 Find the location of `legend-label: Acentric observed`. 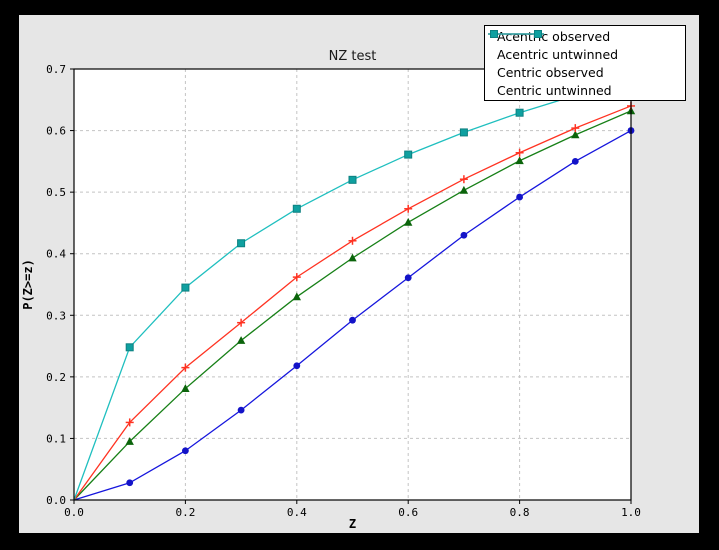

legend-label: Acentric observed is located at coordinates (554, 36).